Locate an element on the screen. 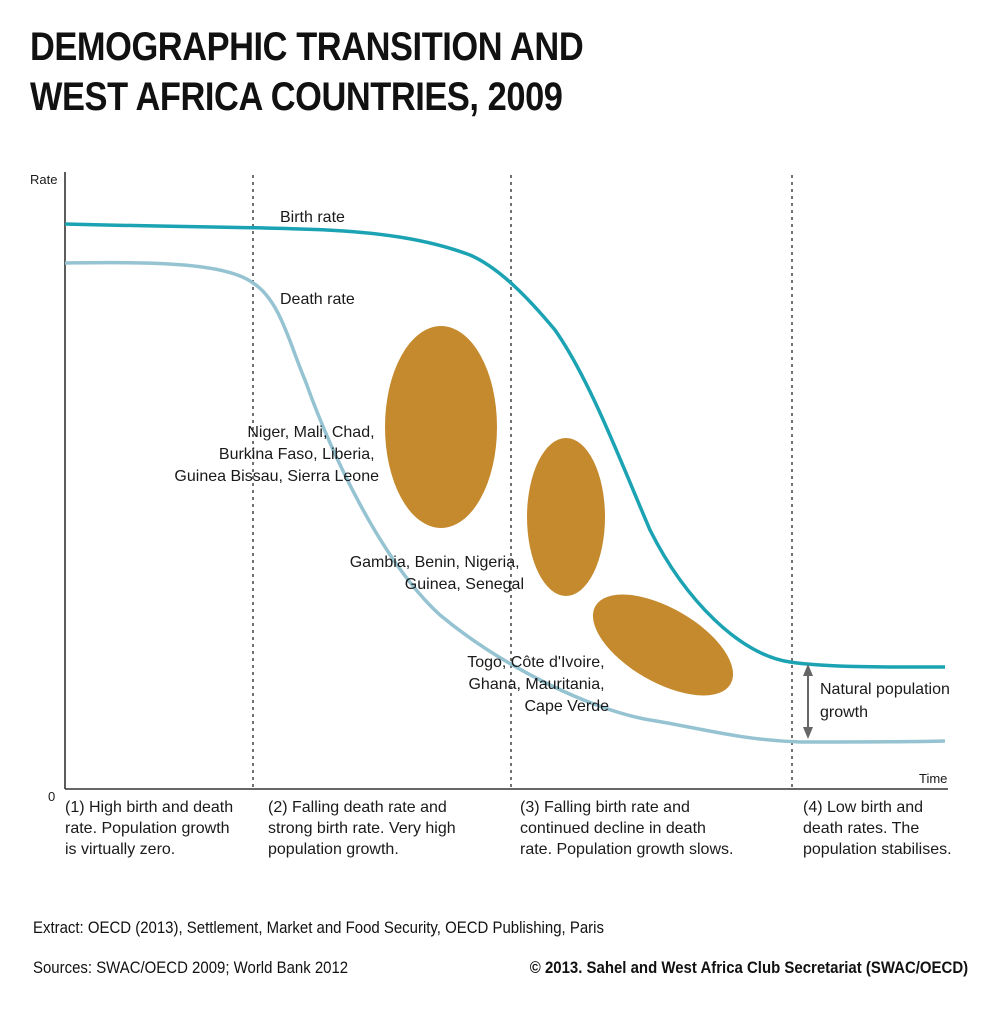 Image resolution: width=1000 pixels, height=1010 pixels. origin-label: 0 is located at coordinates (51, 796).